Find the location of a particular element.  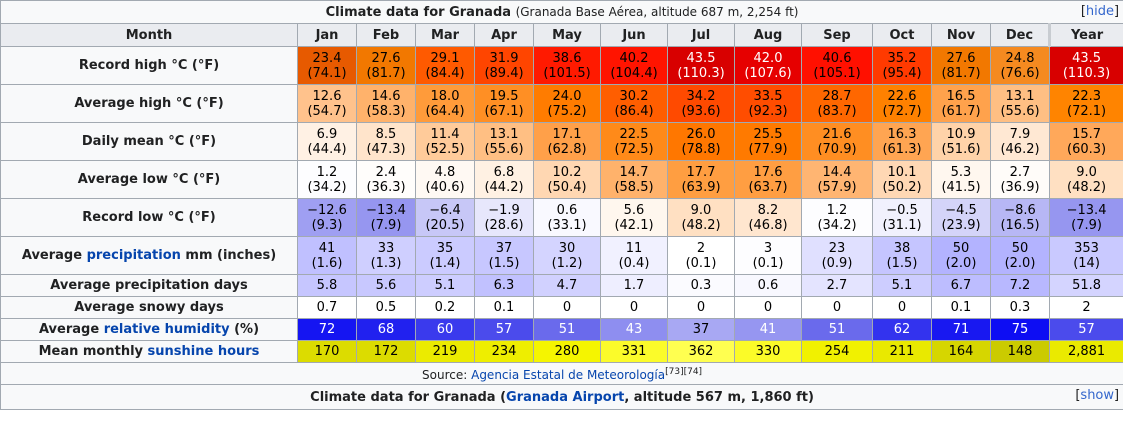

cell-secondary-value: (20.5) is located at coordinates (445, 225).